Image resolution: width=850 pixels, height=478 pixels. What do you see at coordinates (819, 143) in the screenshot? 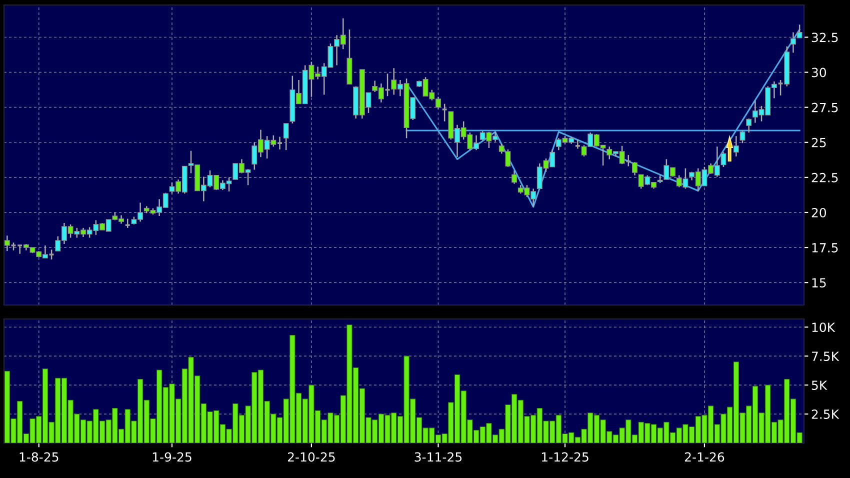
I see `y-tick-label: 25` at bounding box center [819, 143].